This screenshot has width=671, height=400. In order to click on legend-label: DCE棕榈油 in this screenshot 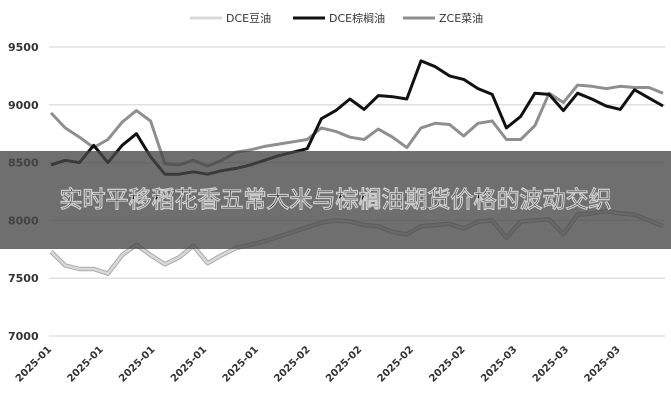, I will do `click(357, 18)`.